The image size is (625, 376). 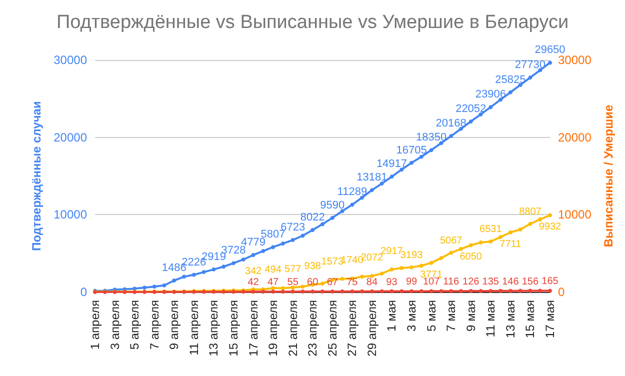 What do you see at coordinates (391, 316) in the screenshot?
I see `x-tick-label: 1 мая` at bounding box center [391, 316].